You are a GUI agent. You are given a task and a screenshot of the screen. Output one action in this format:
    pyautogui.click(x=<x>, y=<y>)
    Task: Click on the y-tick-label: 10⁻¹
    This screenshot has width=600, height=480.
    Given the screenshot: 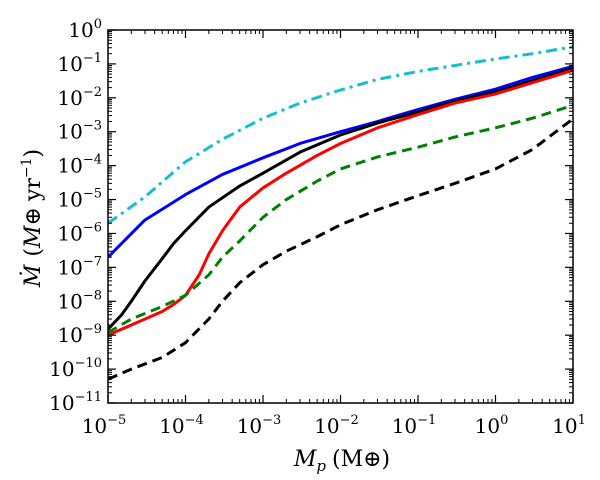 What is the action you would take?
    pyautogui.click(x=79, y=63)
    